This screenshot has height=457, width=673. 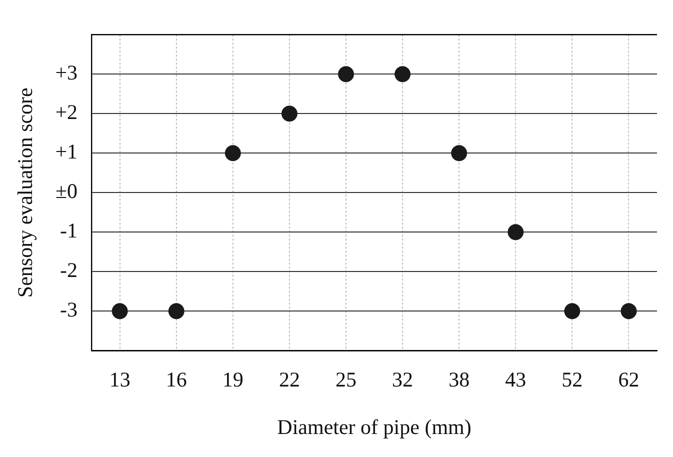 What do you see at coordinates (459, 380) in the screenshot?
I see `x-tick-label: 38` at bounding box center [459, 380].